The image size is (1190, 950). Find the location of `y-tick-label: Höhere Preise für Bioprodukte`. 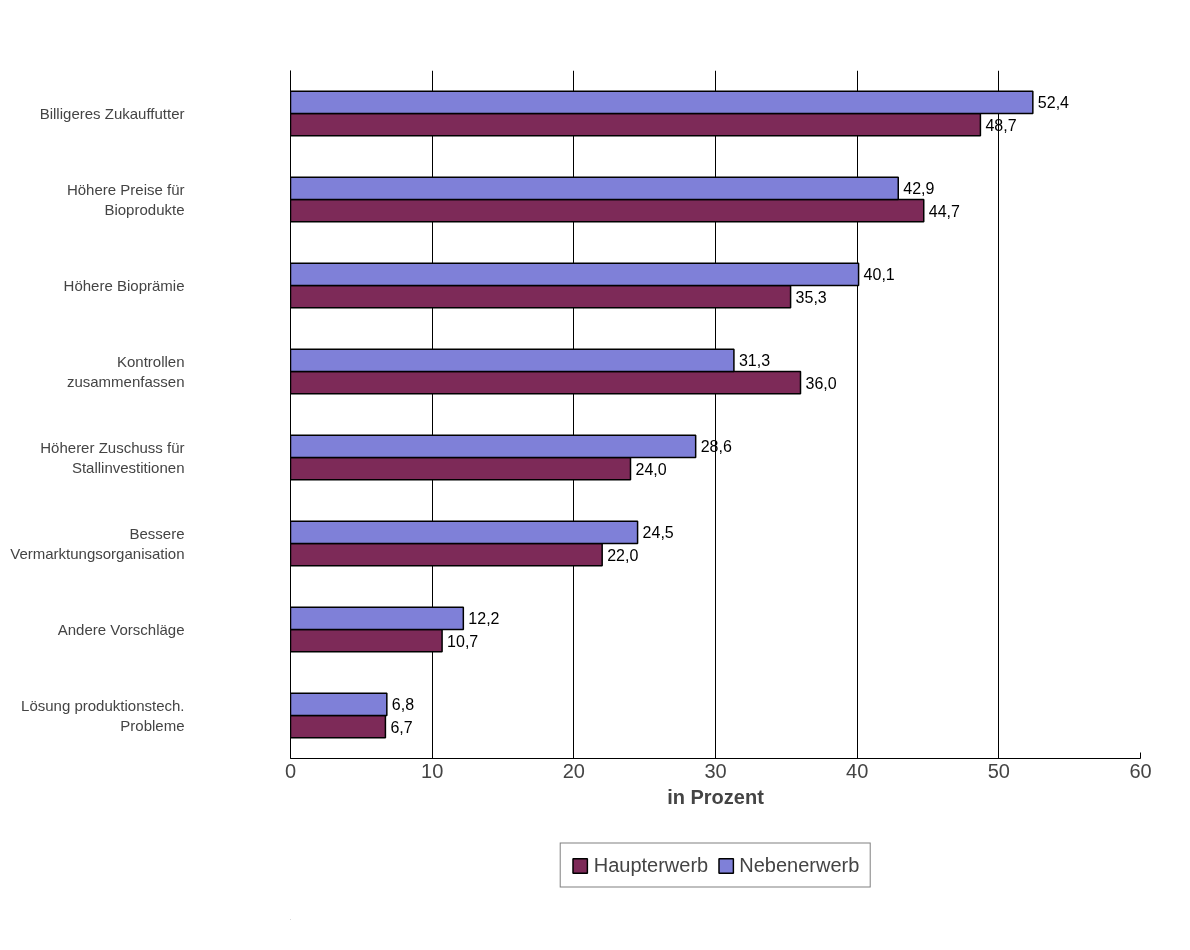

y-tick-label: Höhere Preise für Bioprodukte is located at coordinates (125, 199).